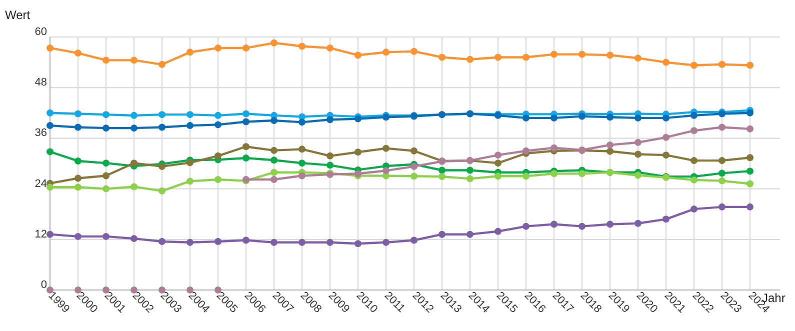 This screenshot has height=331, width=795. Describe the element at coordinates (40, 184) in the screenshot. I see `y-tick-label: 24` at that location.